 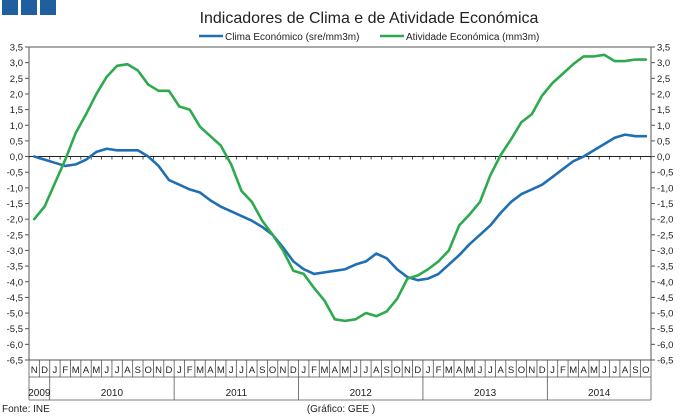 I want to click on x-tick-label-year: 2011, so click(x=237, y=393).